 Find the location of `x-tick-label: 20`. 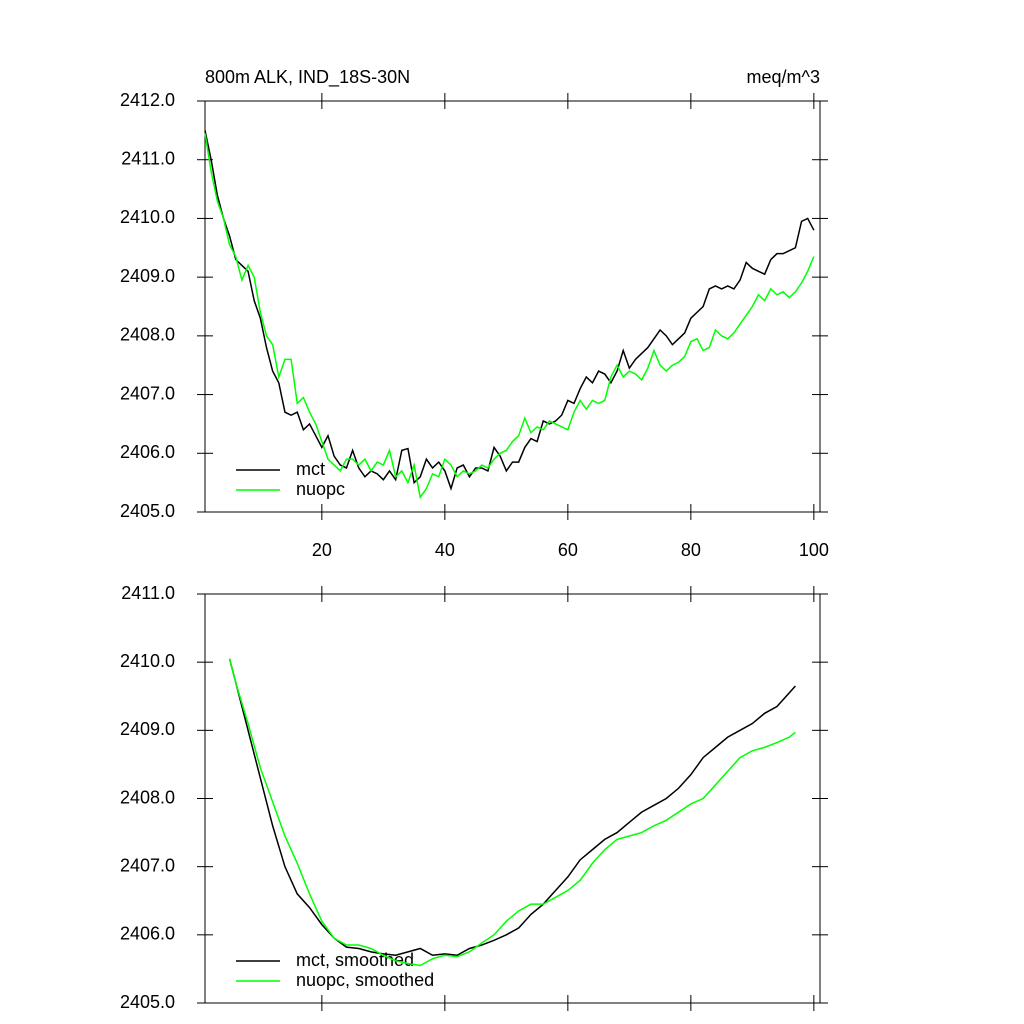

x-tick-label: 20 is located at coordinates (322, 550).